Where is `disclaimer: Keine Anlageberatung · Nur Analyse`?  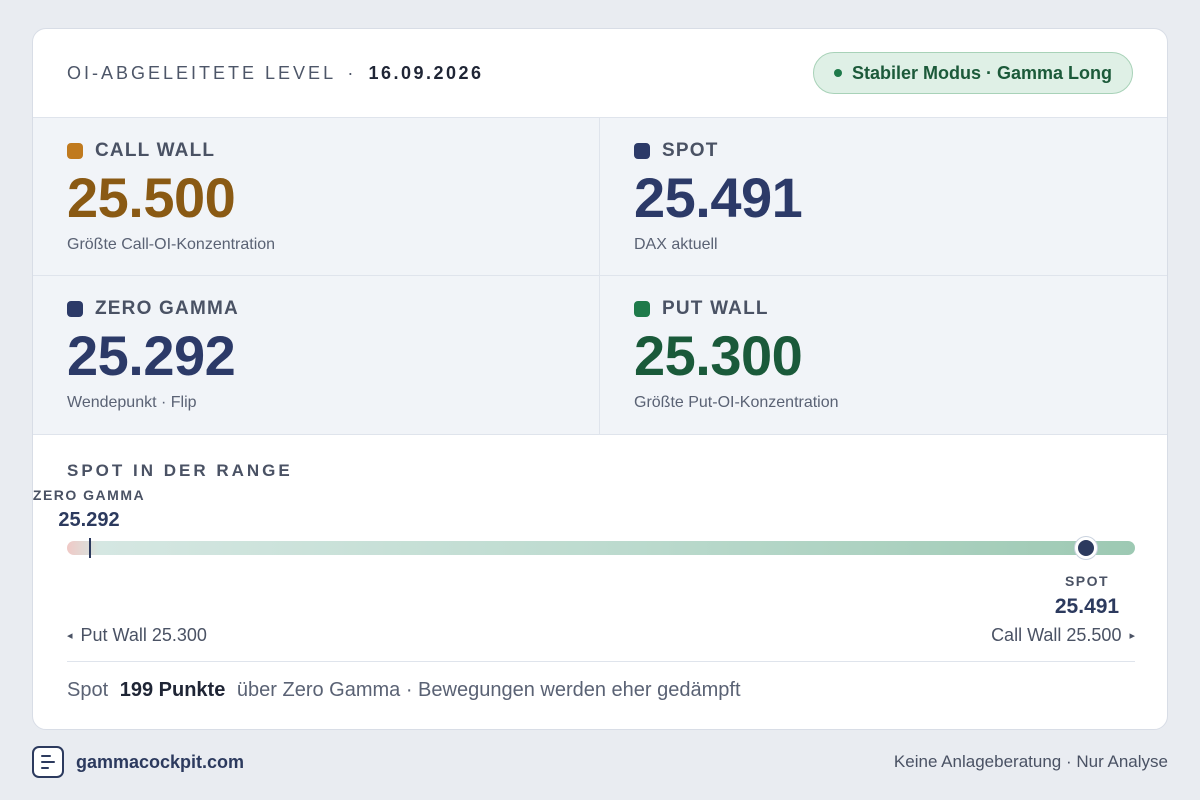 disclaimer: Keine Anlageberatung · Nur Analyse is located at coordinates (1030, 761).